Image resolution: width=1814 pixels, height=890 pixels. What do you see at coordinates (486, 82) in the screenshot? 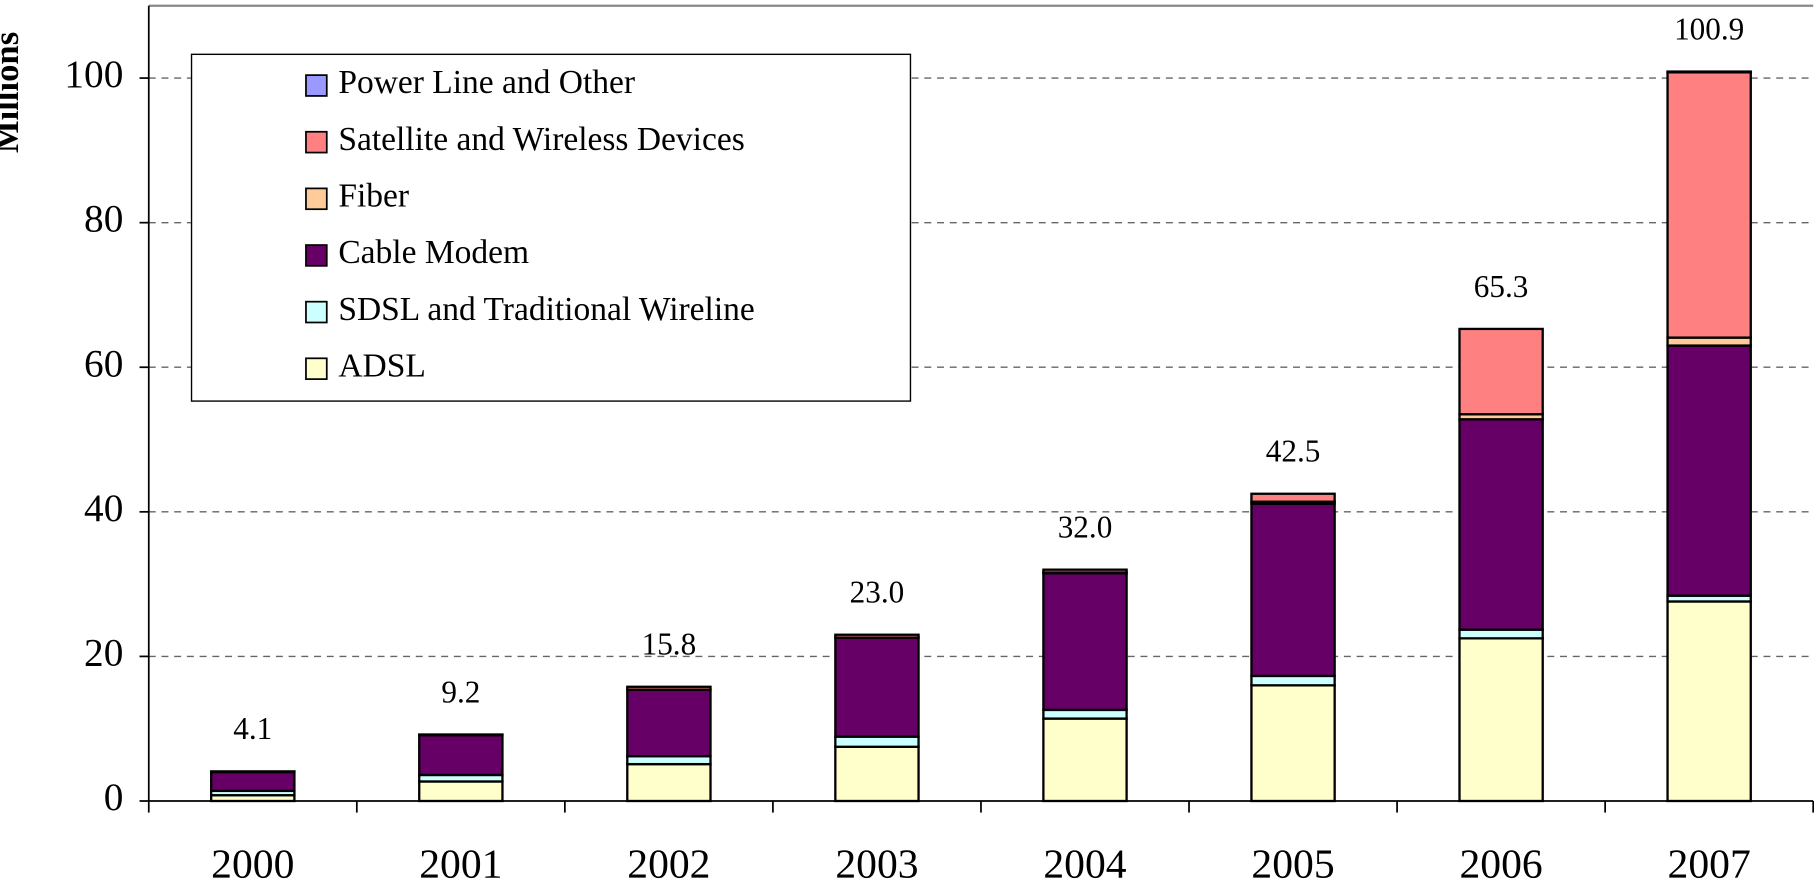
I see `legend-label: Power Line and Other` at bounding box center [486, 82].